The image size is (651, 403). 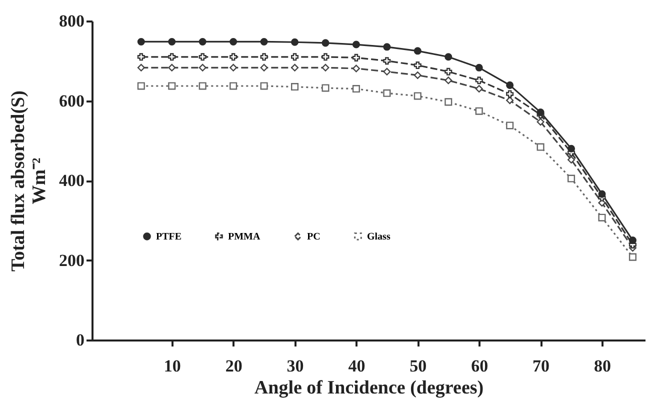 I want to click on y-axis-title: Total flux absorbed(S) Wm⁻², so click(x=29, y=181).